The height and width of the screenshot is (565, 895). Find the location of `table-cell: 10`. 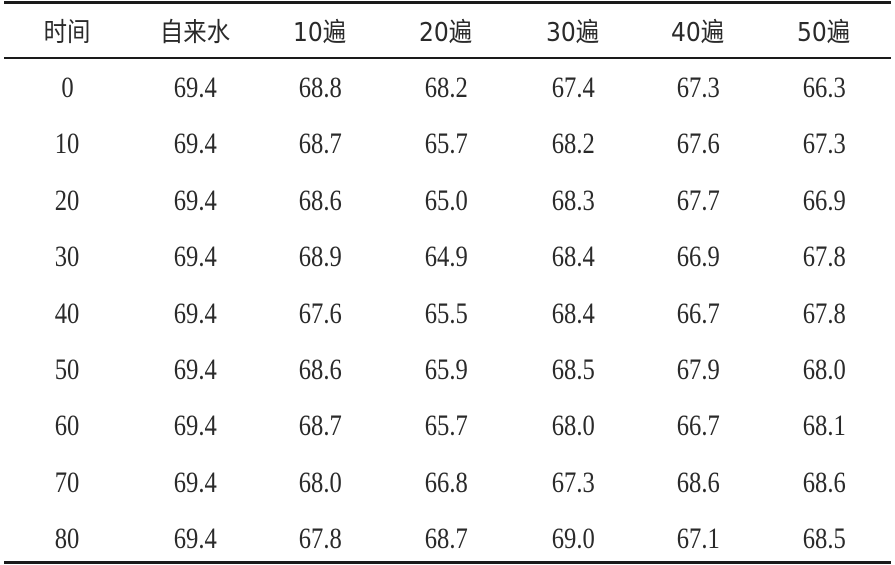

table-cell: 10 is located at coordinates (67, 144).